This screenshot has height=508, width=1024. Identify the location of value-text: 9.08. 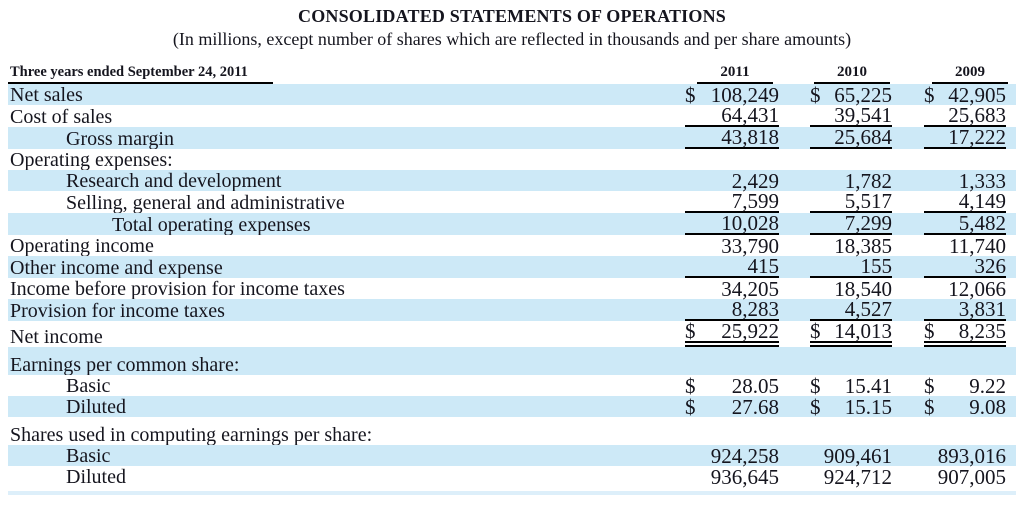
(987, 407).